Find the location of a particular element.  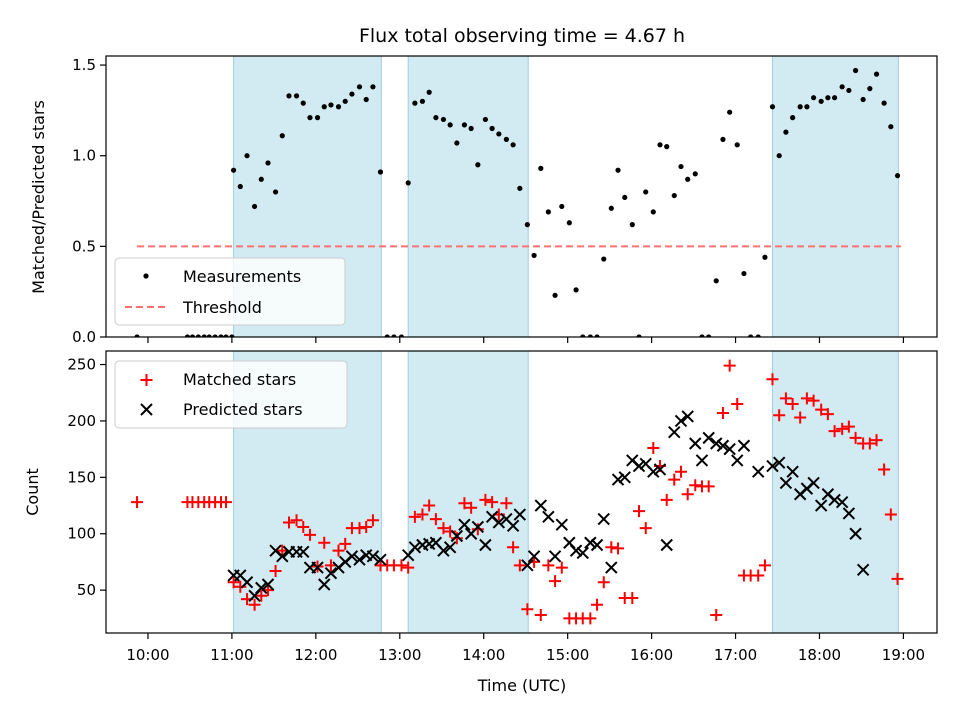

x-tick-label: 15:00 is located at coordinates (567, 655).